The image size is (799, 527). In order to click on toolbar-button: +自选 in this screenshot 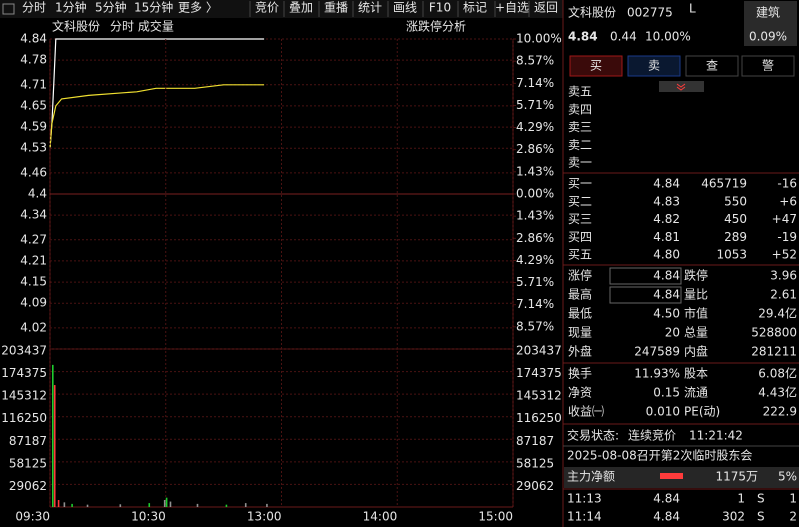, I will do `click(512, 8)`.